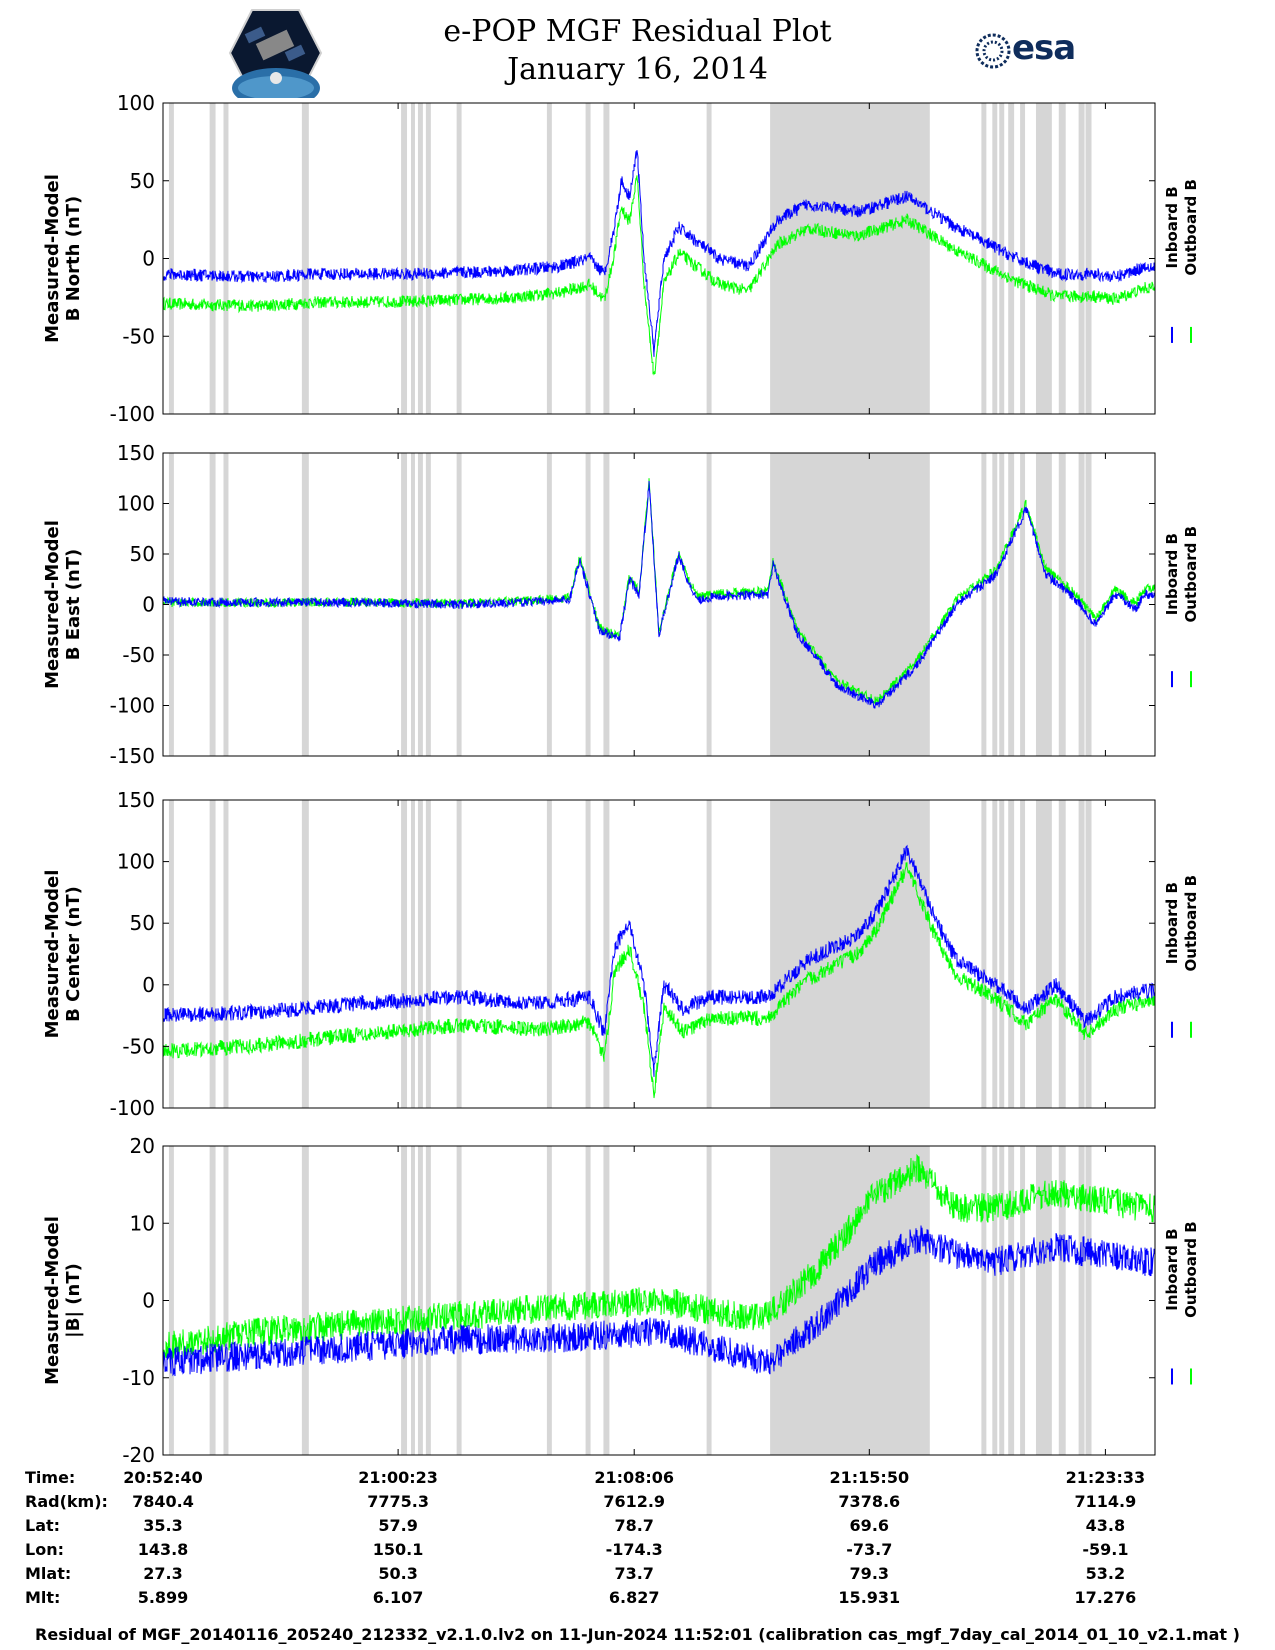 Image resolution: width=1275 pixels, height=1650 pixels. What do you see at coordinates (1044, 48) in the screenshot?
I see `esa-logo-text: esa` at bounding box center [1044, 48].